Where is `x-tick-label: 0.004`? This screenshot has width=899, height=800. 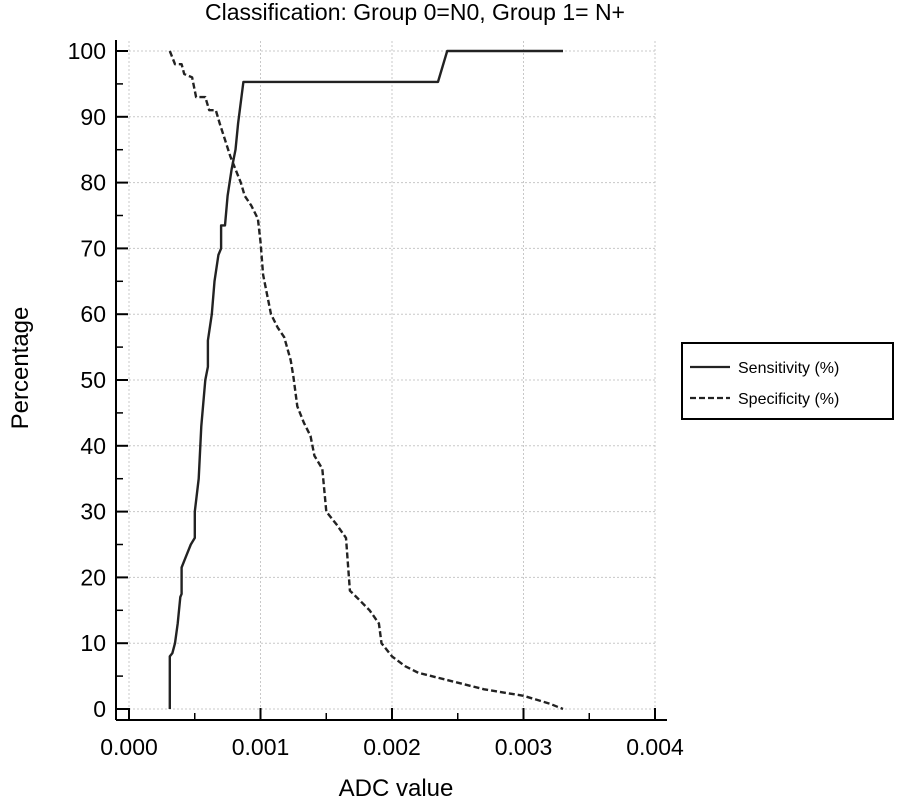 x-tick-label: 0.004 is located at coordinates (655, 747).